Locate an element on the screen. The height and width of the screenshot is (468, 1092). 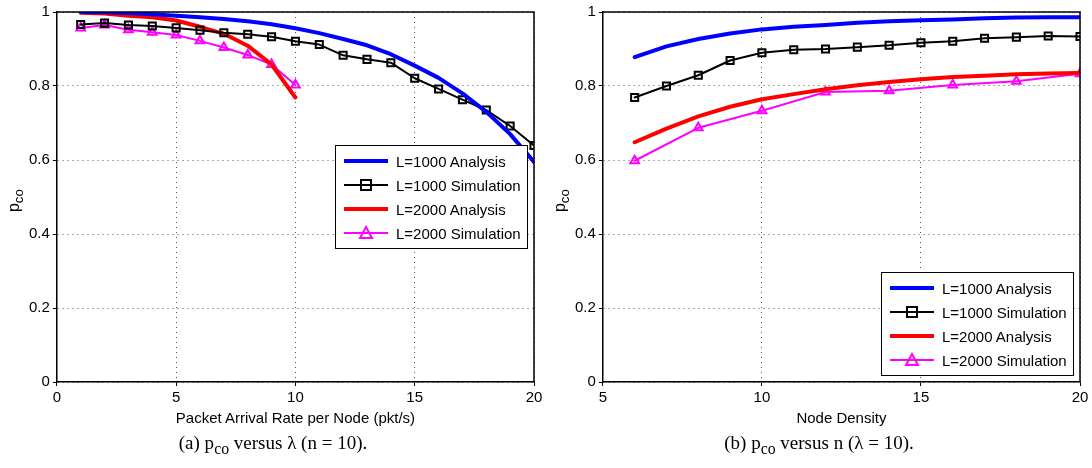
x-tick-label: 0 is located at coordinates (57, 397).